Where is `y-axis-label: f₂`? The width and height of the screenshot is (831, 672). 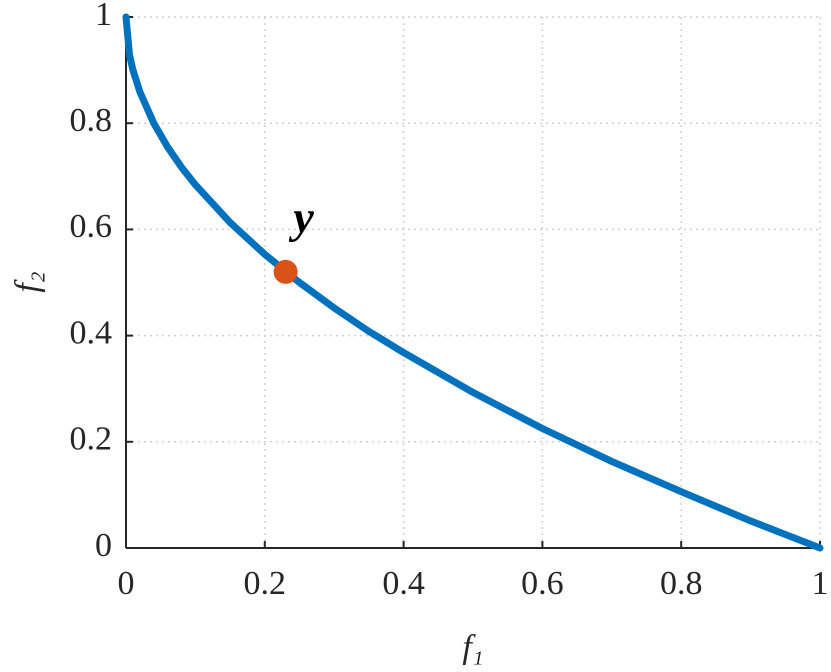
y-axis-label: f₂ is located at coordinates (27, 281).